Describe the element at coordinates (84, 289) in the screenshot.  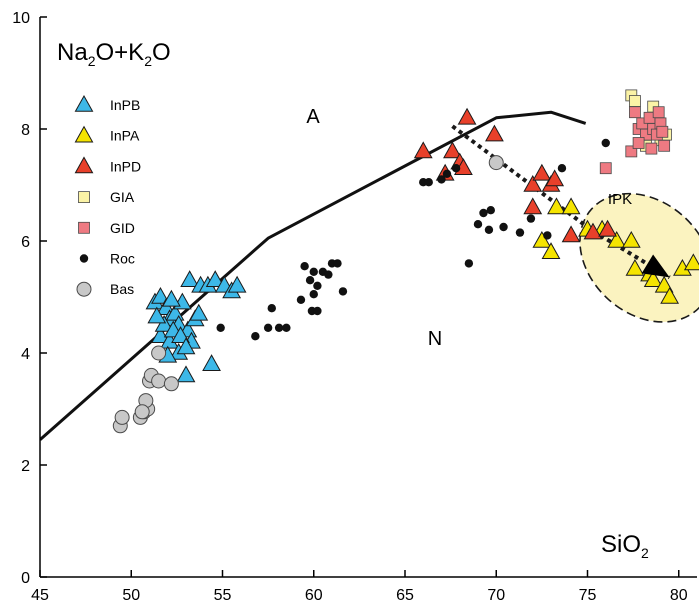
I see `legend-marker-bas` at that location.